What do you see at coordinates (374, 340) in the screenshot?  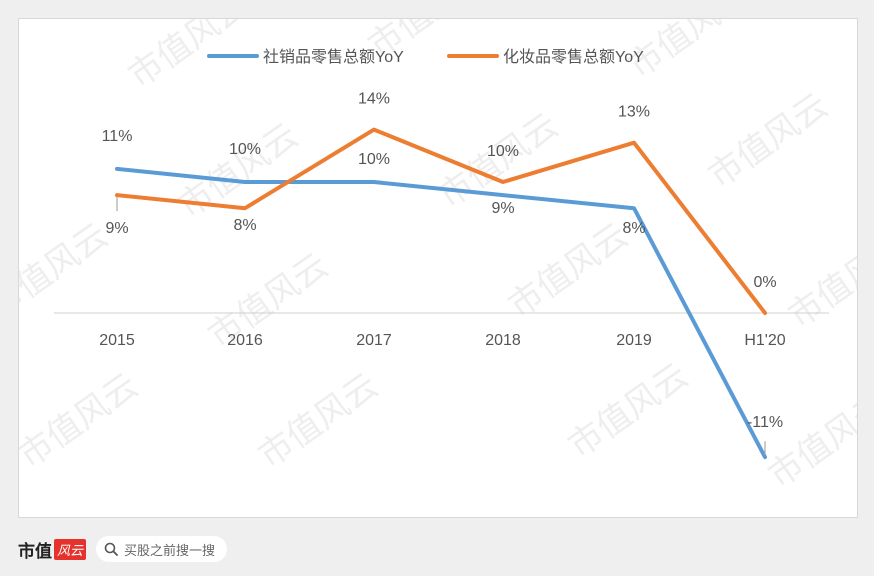 I see `x-tick-label: 2017` at bounding box center [374, 340].